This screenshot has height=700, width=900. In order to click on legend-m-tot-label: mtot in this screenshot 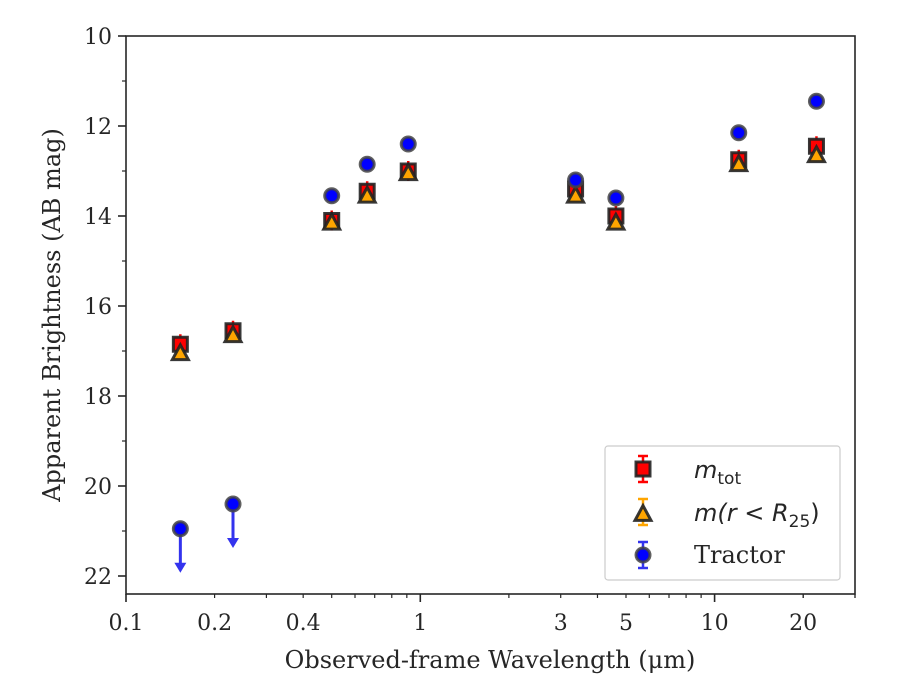, I will do `click(717, 472)`.